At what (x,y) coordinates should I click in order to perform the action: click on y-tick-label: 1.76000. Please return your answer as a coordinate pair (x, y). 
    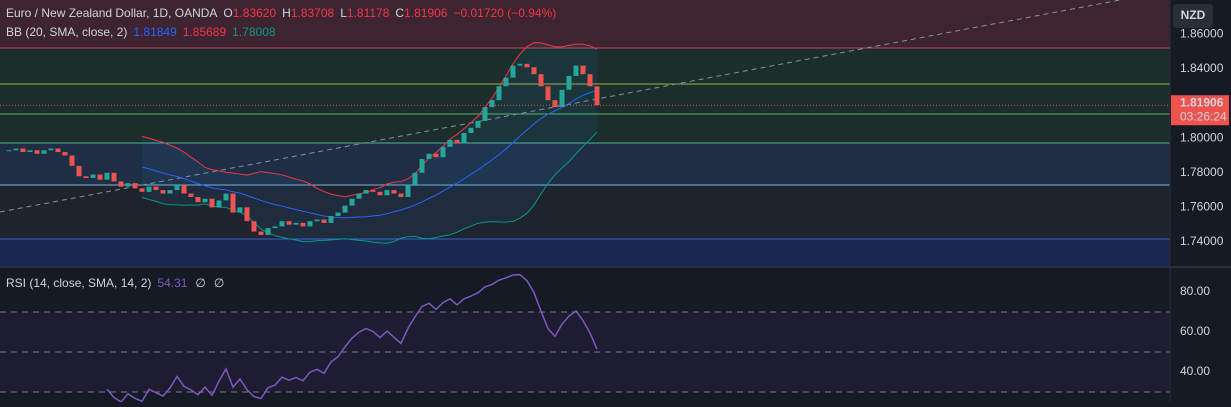
    Looking at the image, I should click on (1202, 207).